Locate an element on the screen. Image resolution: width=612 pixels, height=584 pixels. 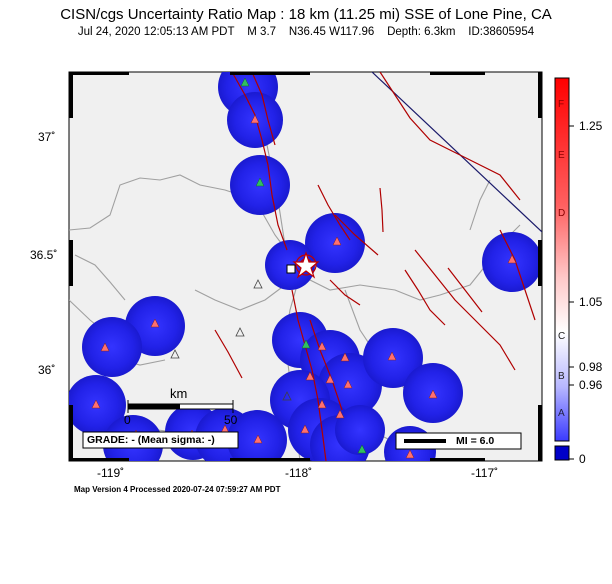
scale-label-50: 50 is located at coordinates (231, 420).